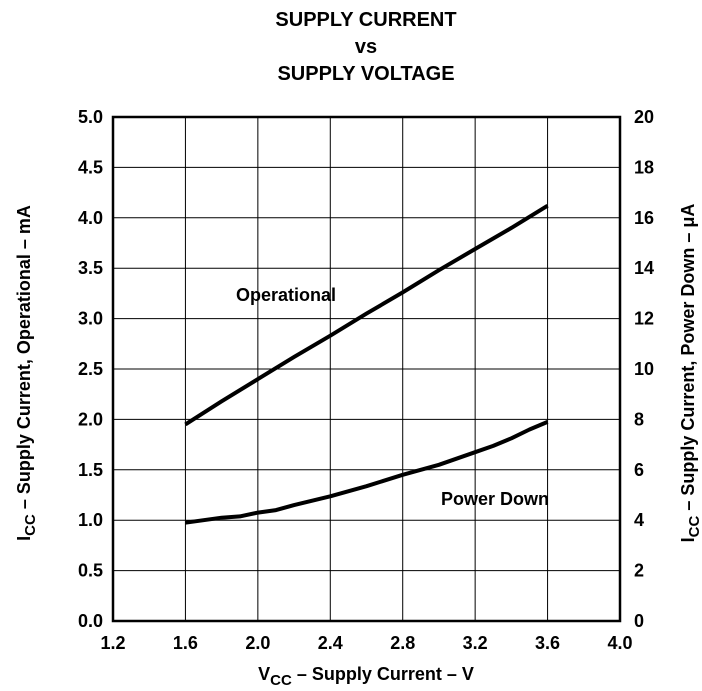  I want to click on y-left-tick-label: 1.0, so click(90, 520).